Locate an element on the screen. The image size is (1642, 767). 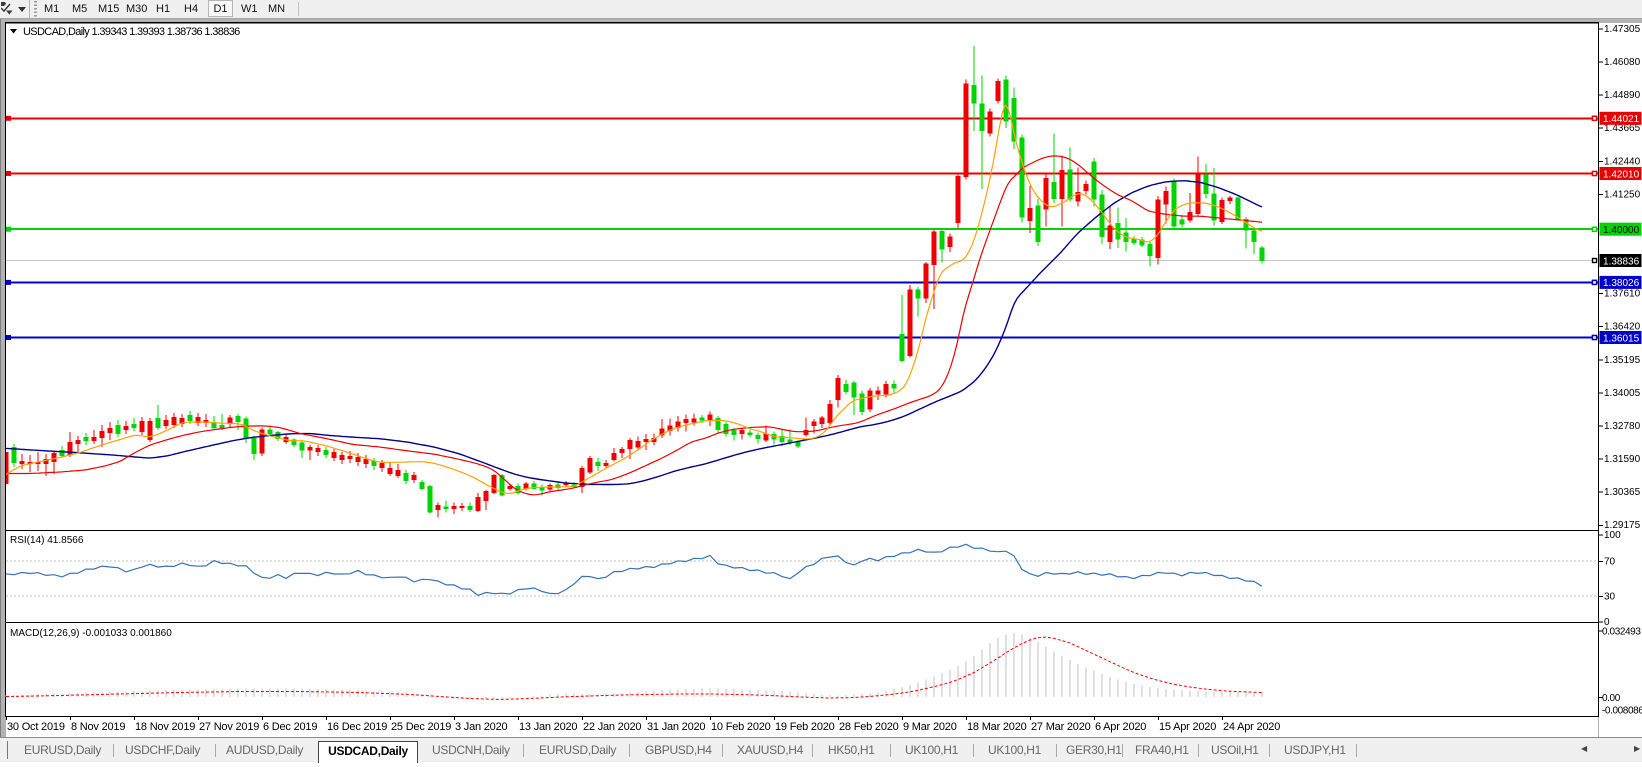
svg-text: 9 Mar 2020 is located at coordinates (930, 727).